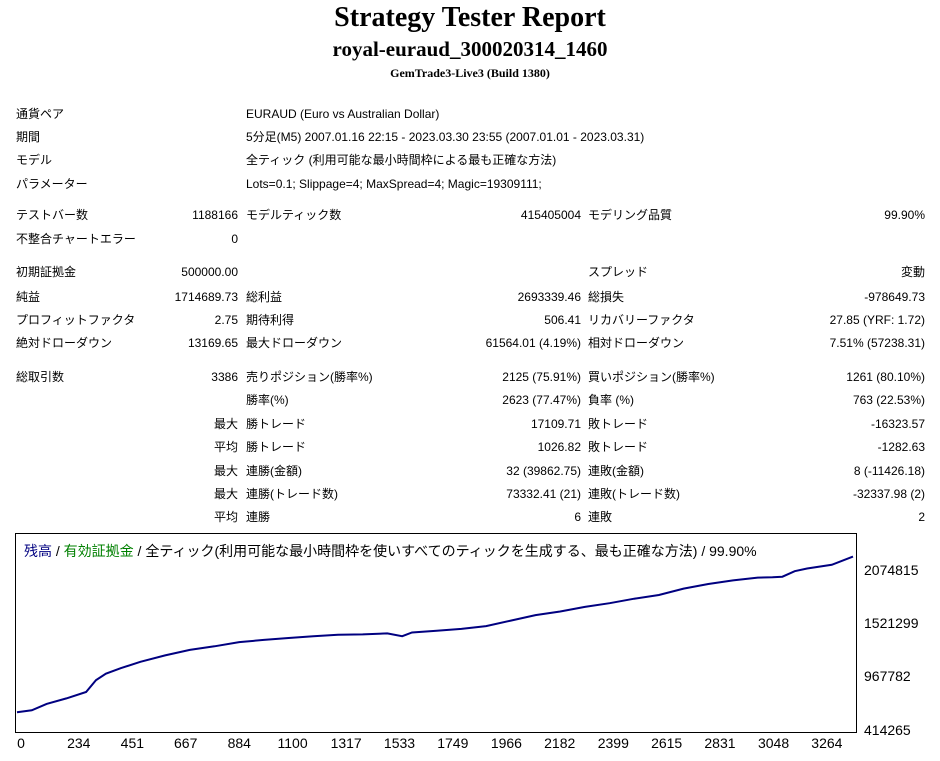  What do you see at coordinates (891, 623) in the screenshot?
I see `y-tick-label: 1521299` at bounding box center [891, 623].